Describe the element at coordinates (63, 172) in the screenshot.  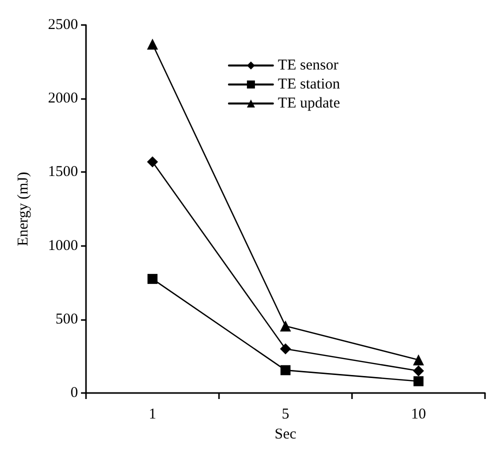
I see `y-tick-label: 1500` at that location.